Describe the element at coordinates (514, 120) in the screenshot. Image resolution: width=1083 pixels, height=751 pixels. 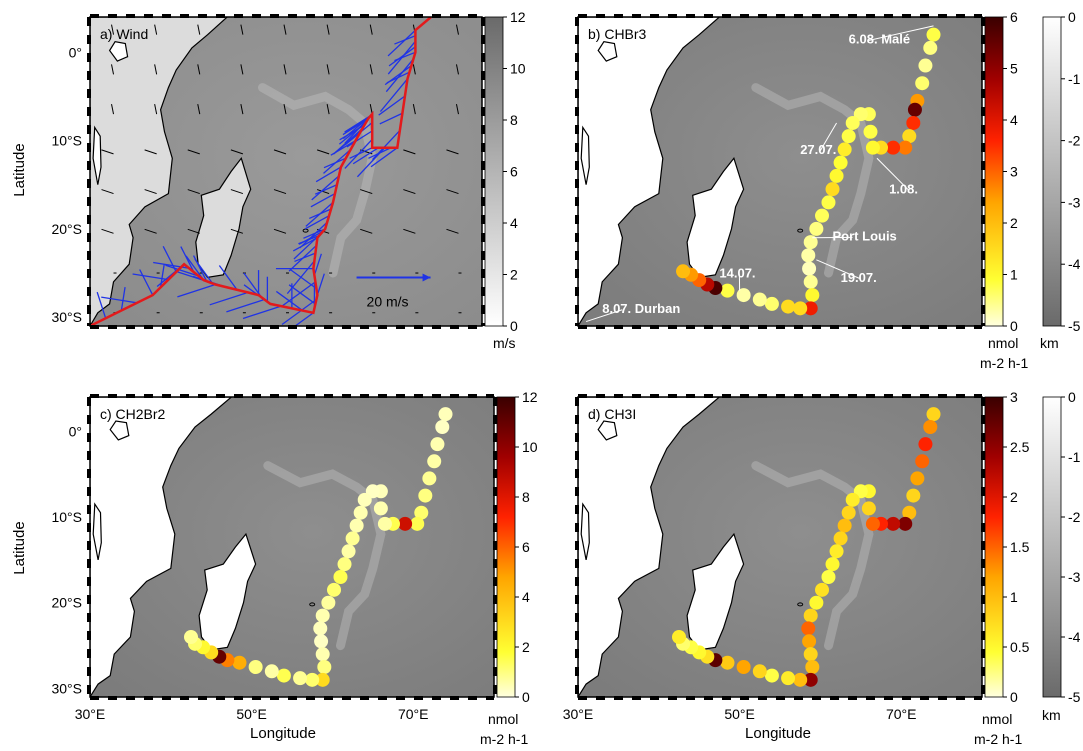
I see `colorbar-tick-label: 8` at that location.